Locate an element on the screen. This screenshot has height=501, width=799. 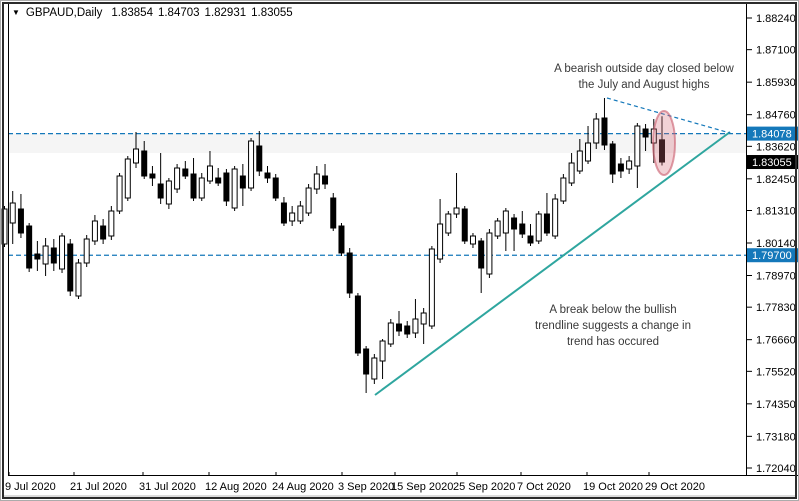
y-axis-label: 1.83620 is located at coordinates (776, 147).